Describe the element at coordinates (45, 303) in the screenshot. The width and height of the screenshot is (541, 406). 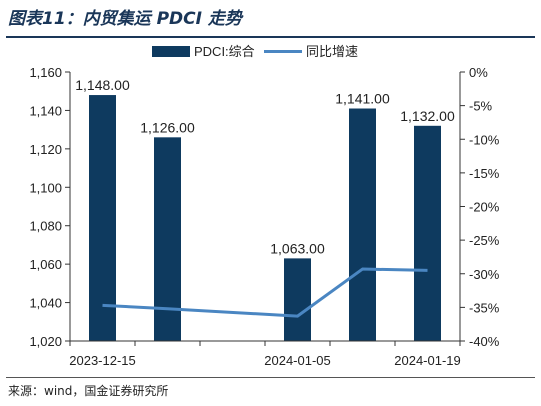
I see `left-tick-label-1040: 1,040` at that location.